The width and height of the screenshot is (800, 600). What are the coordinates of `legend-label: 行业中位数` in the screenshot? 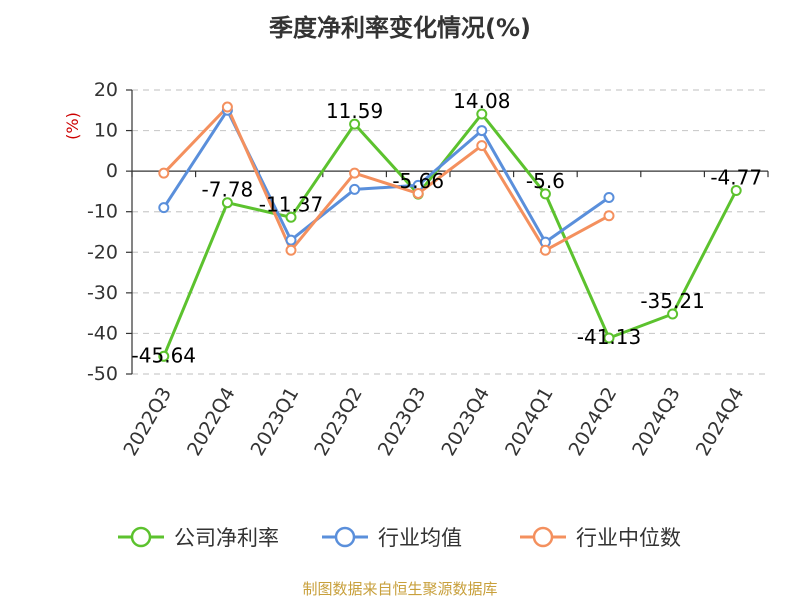 It's located at (628, 538).